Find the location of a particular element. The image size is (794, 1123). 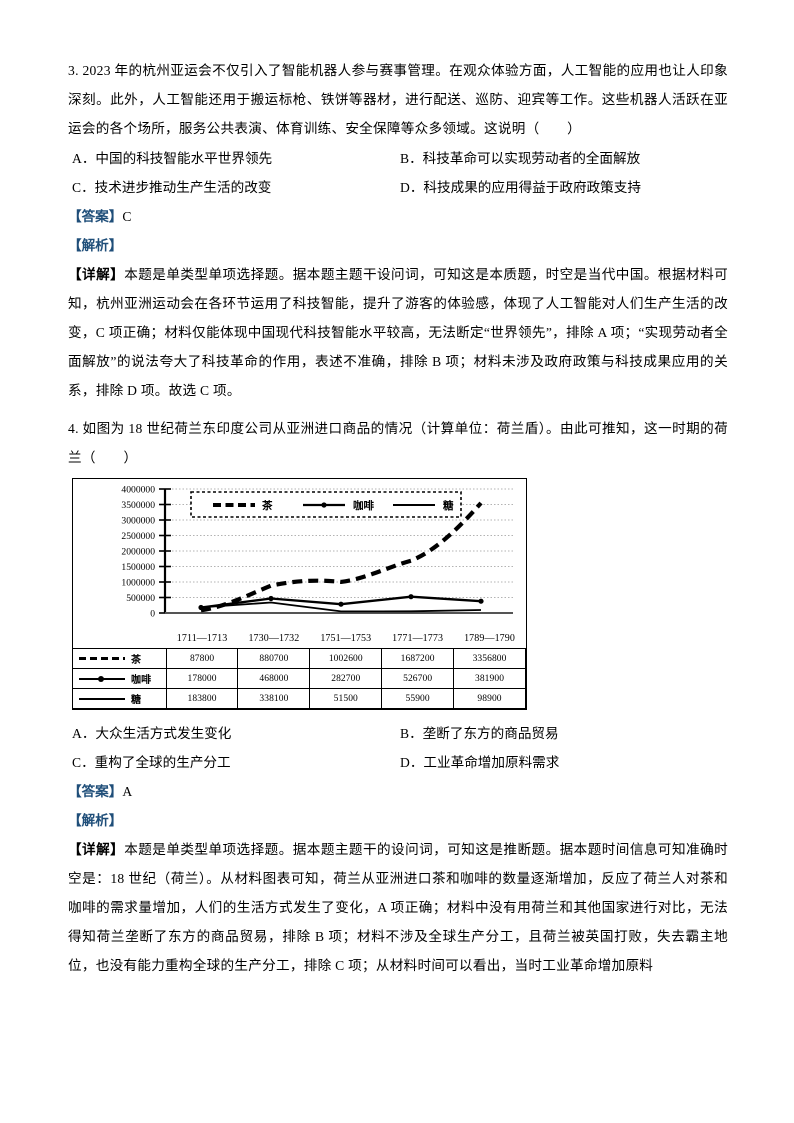

row-label-coffee: 咖啡 is located at coordinates (120, 678).